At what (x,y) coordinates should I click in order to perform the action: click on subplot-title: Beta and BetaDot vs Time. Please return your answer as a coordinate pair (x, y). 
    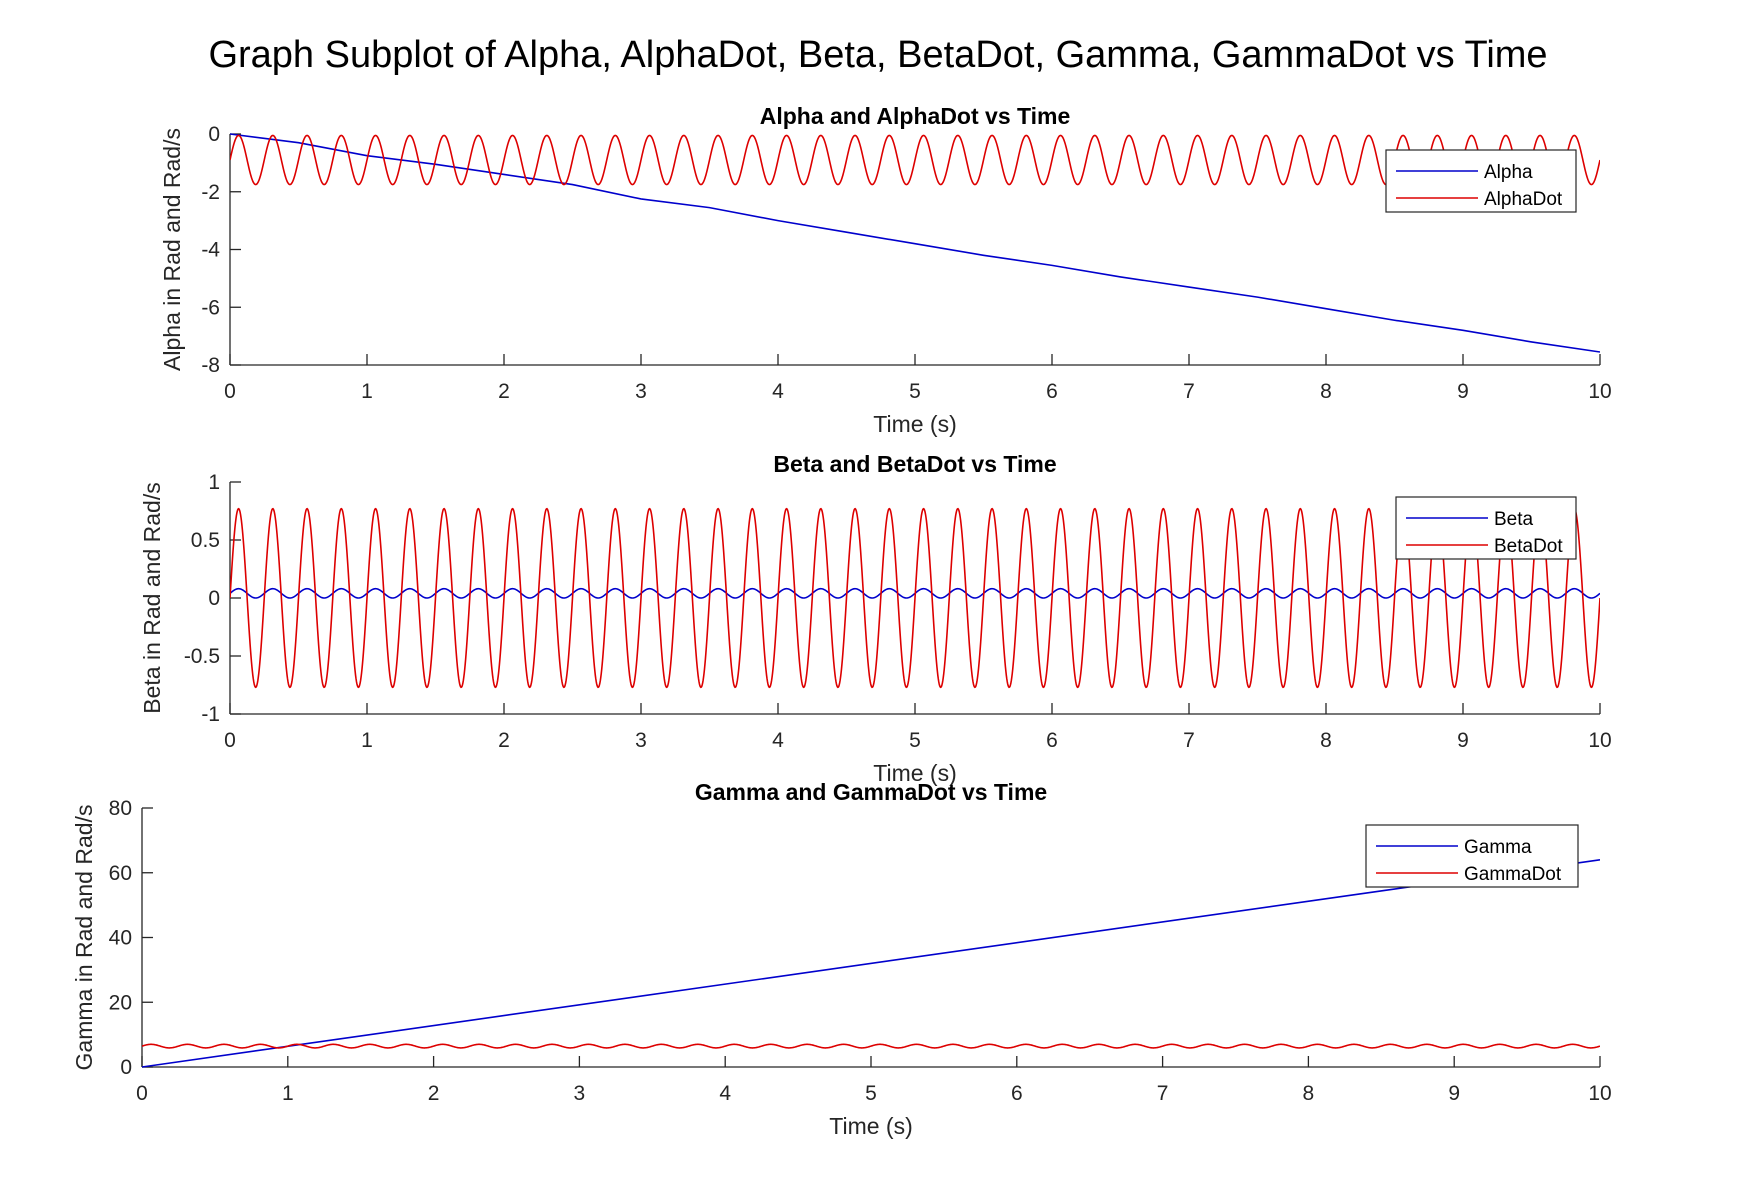
    Looking at the image, I should click on (914, 464).